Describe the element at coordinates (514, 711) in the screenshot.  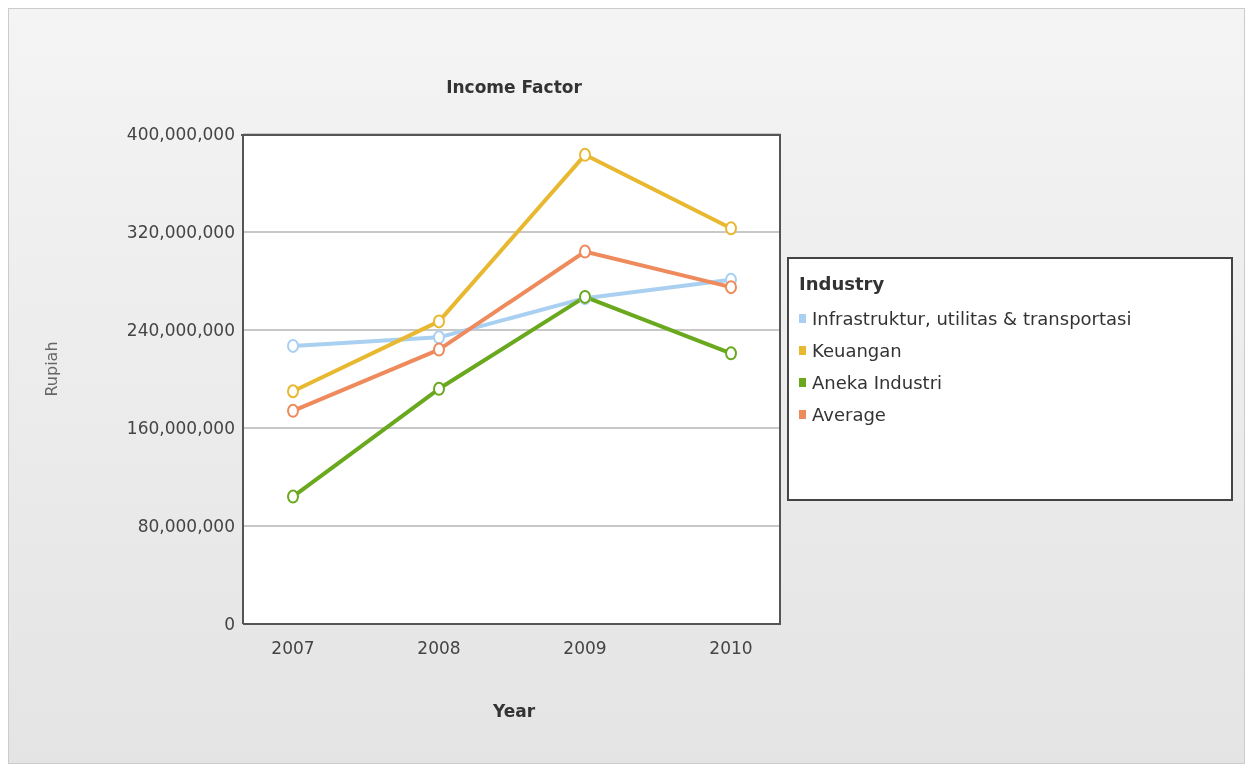
I see `x-axis-title: Year` at that location.